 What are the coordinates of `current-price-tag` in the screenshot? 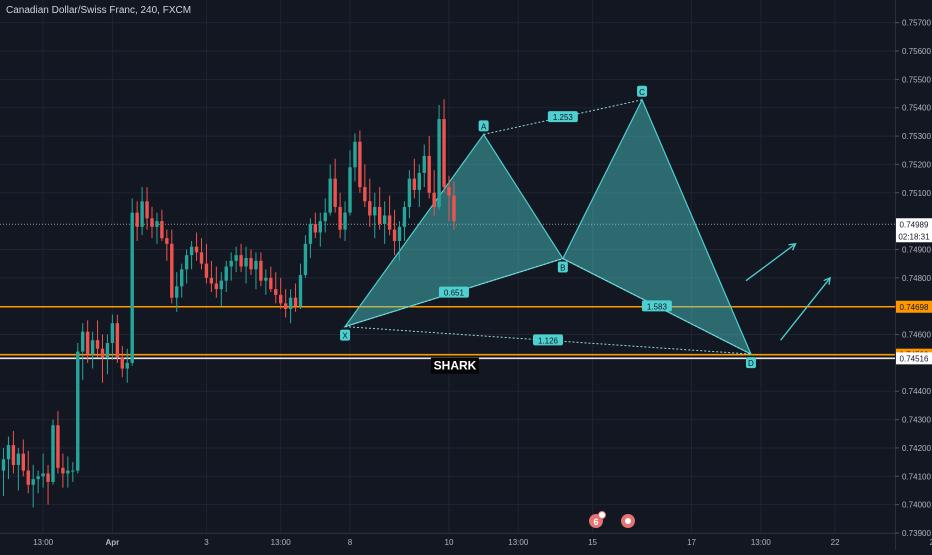 It's located at (914, 230).